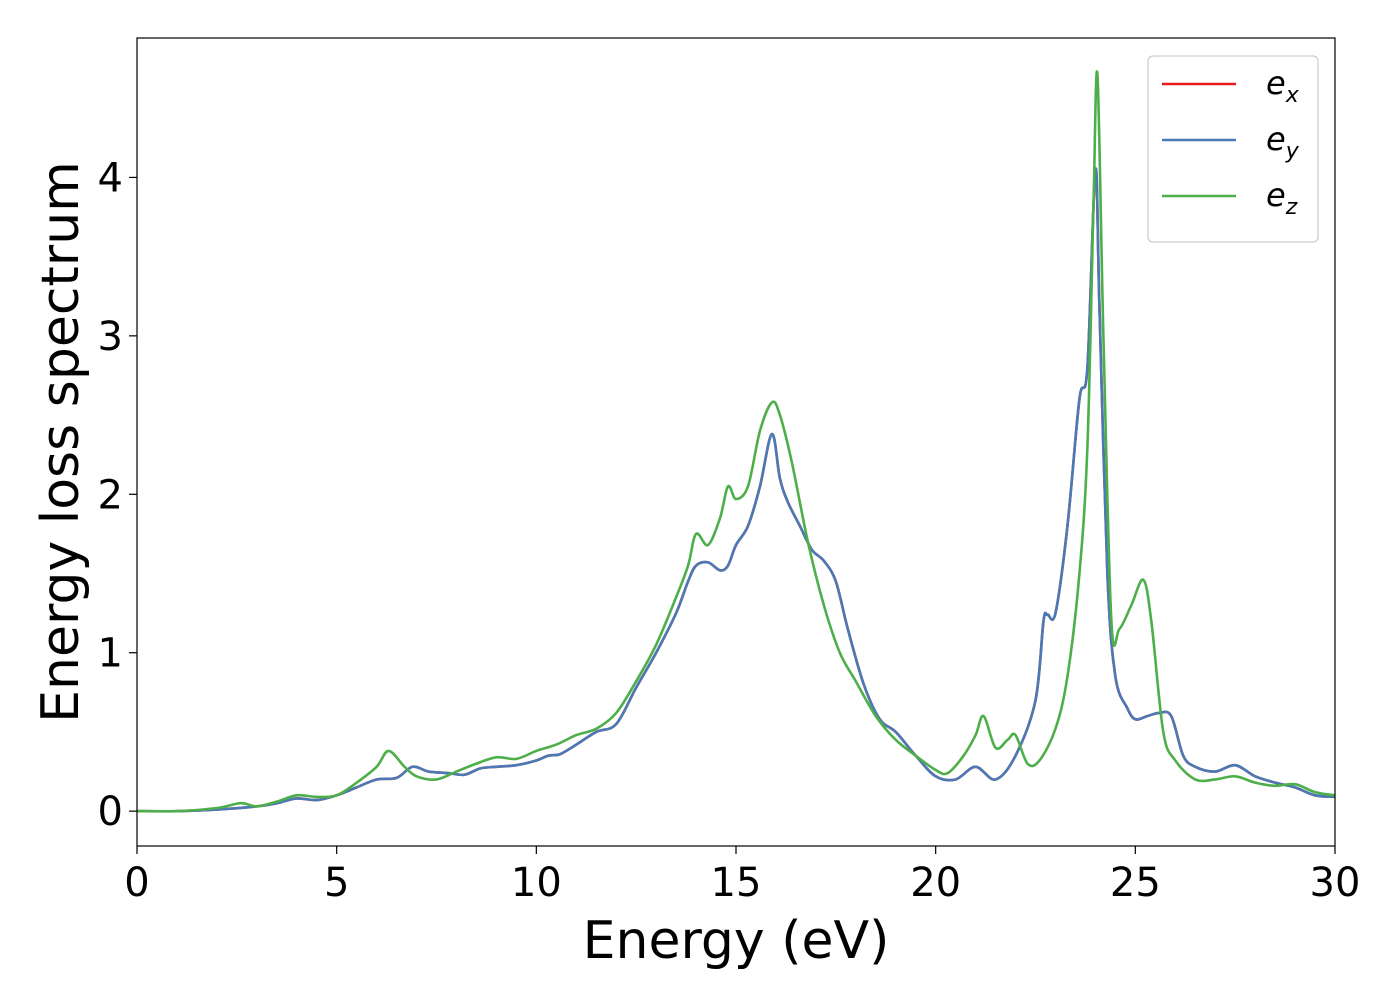 This screenshot has height=1000, width=1400. I want to click on x-tick-label: 15, so click(736, 883).